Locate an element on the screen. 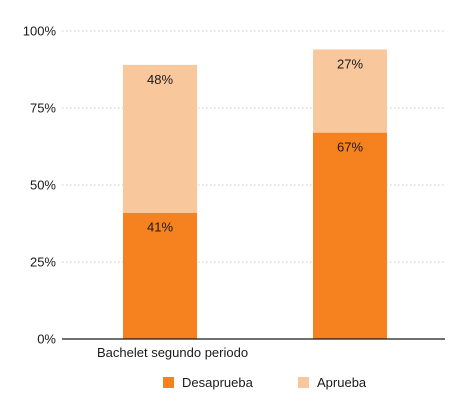 The height and width of the screenshot is (409, 461). y-tick-label: 75% is located at coordinates (43, 108).